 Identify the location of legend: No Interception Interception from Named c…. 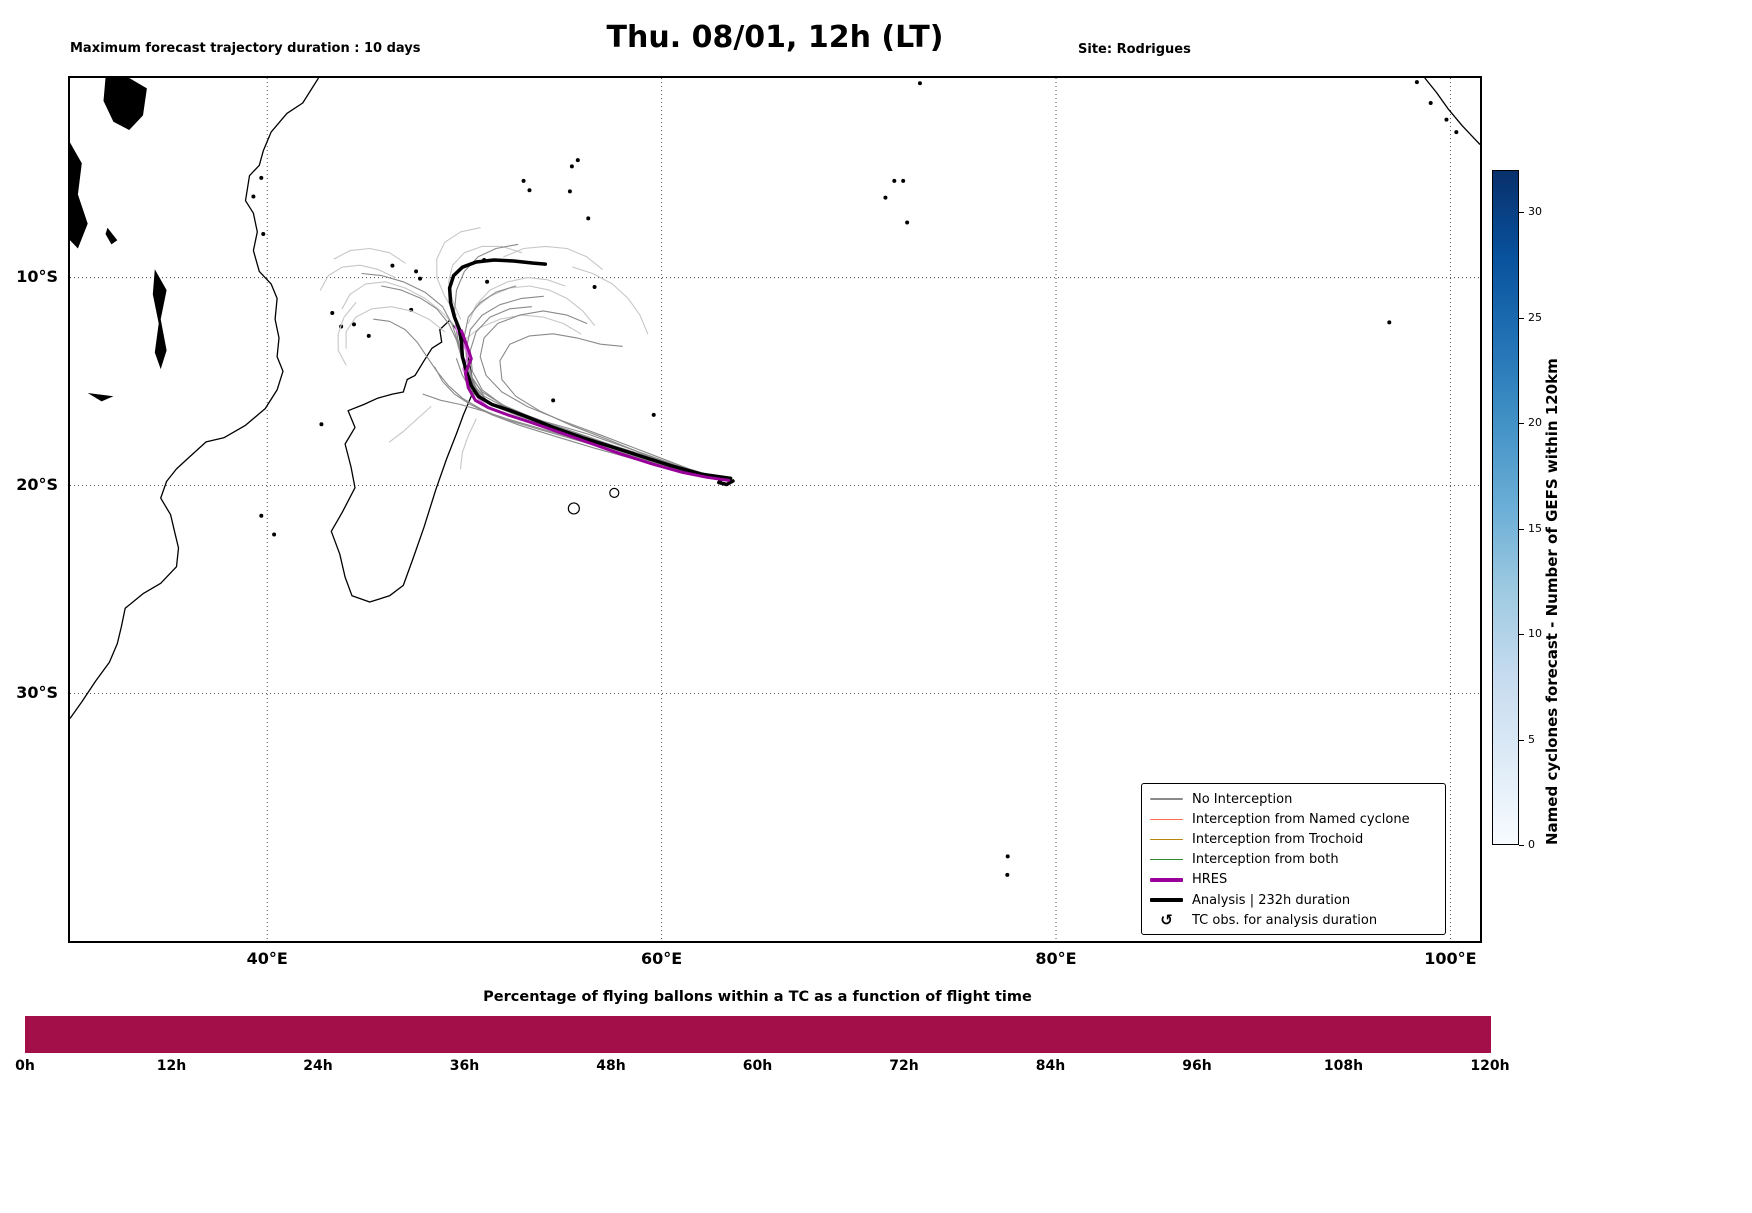
(1293, 859).